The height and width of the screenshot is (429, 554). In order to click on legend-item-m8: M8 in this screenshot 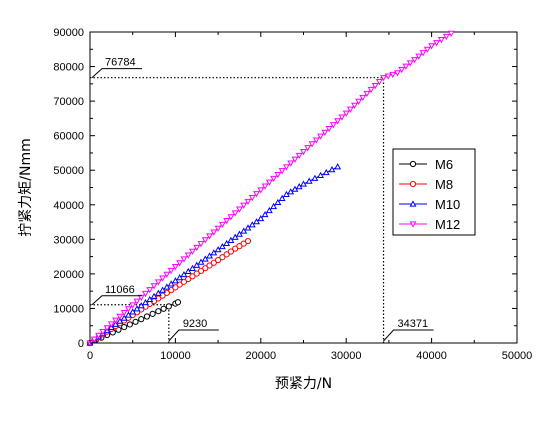, I will do `click(426, 184)`.